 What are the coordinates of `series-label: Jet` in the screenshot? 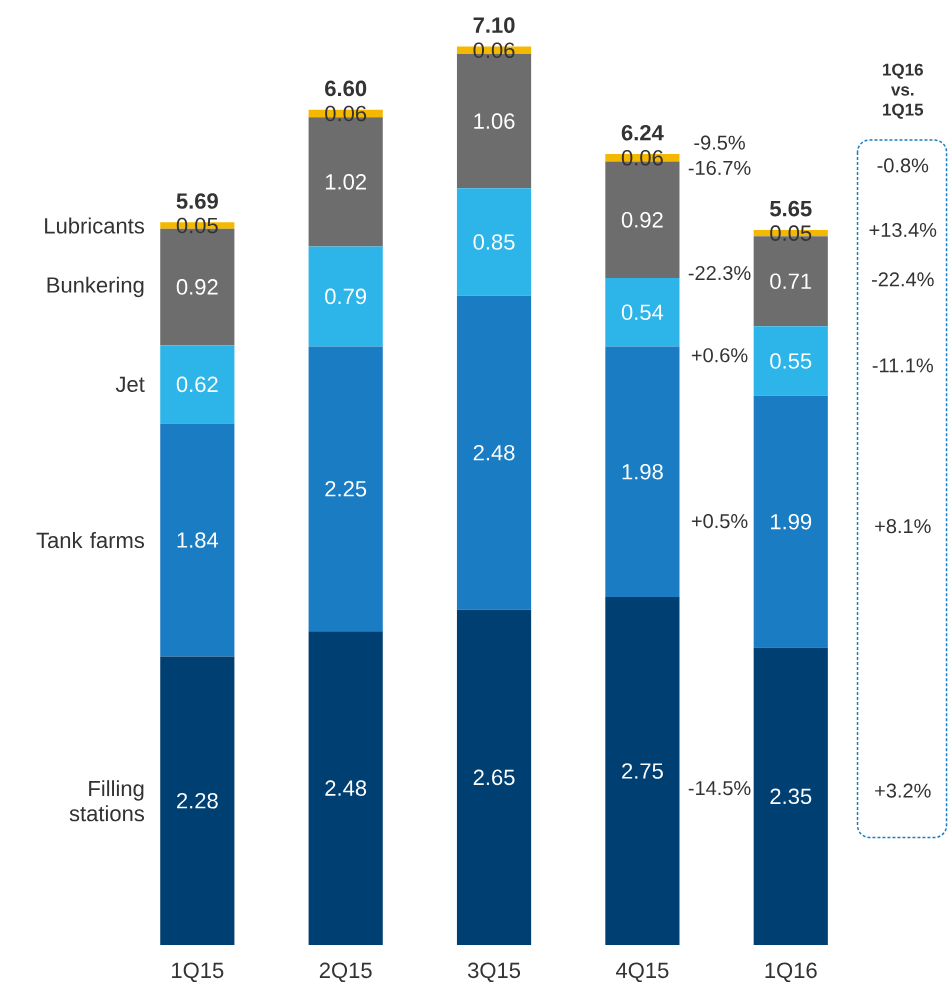 It's located at (130, 384).